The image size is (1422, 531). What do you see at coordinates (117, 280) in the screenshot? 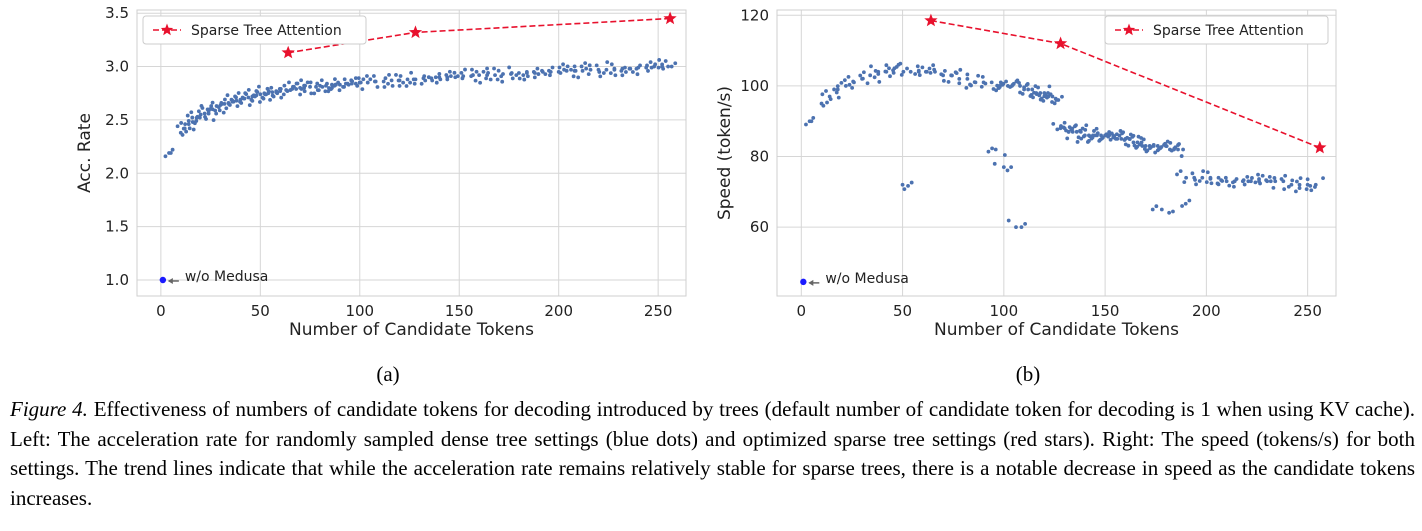
I see `y-tick-label: 1.0` at bounding box center [117, 280].